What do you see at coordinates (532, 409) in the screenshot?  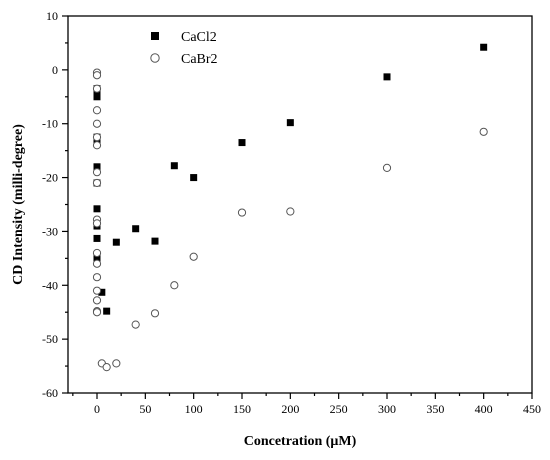 I see `x-tick-label: 450` at bounding box center [532, 409].